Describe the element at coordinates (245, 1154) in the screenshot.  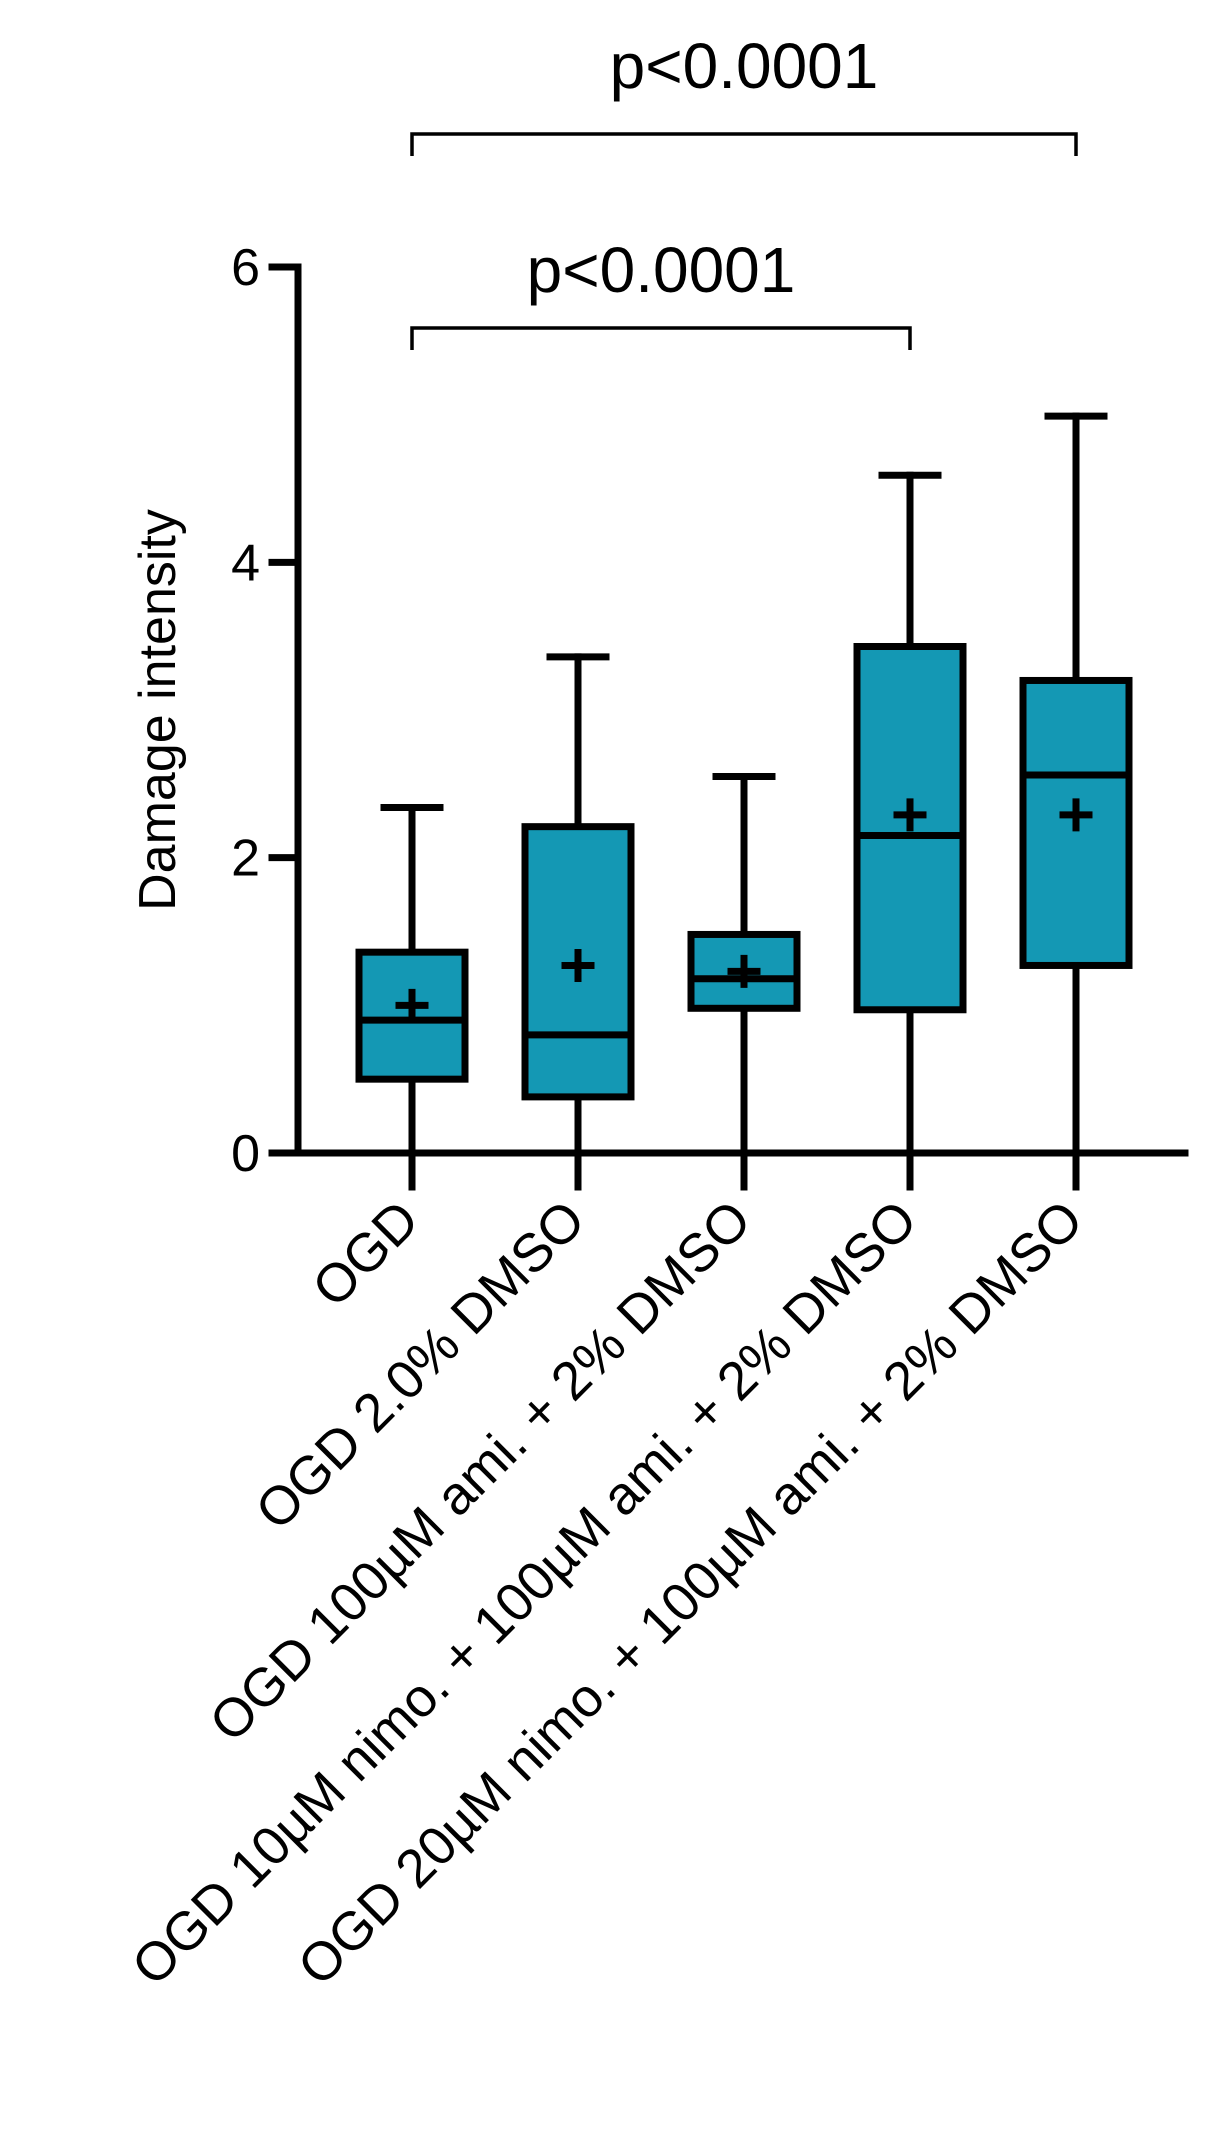
I see `y-tick-label: 0` at that location.